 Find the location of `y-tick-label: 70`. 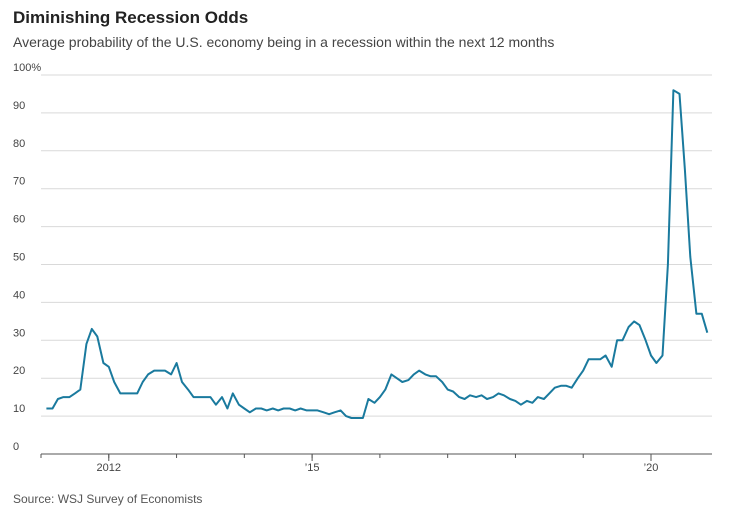

y-tick-label: 70 is located at coordinates (19, 182).